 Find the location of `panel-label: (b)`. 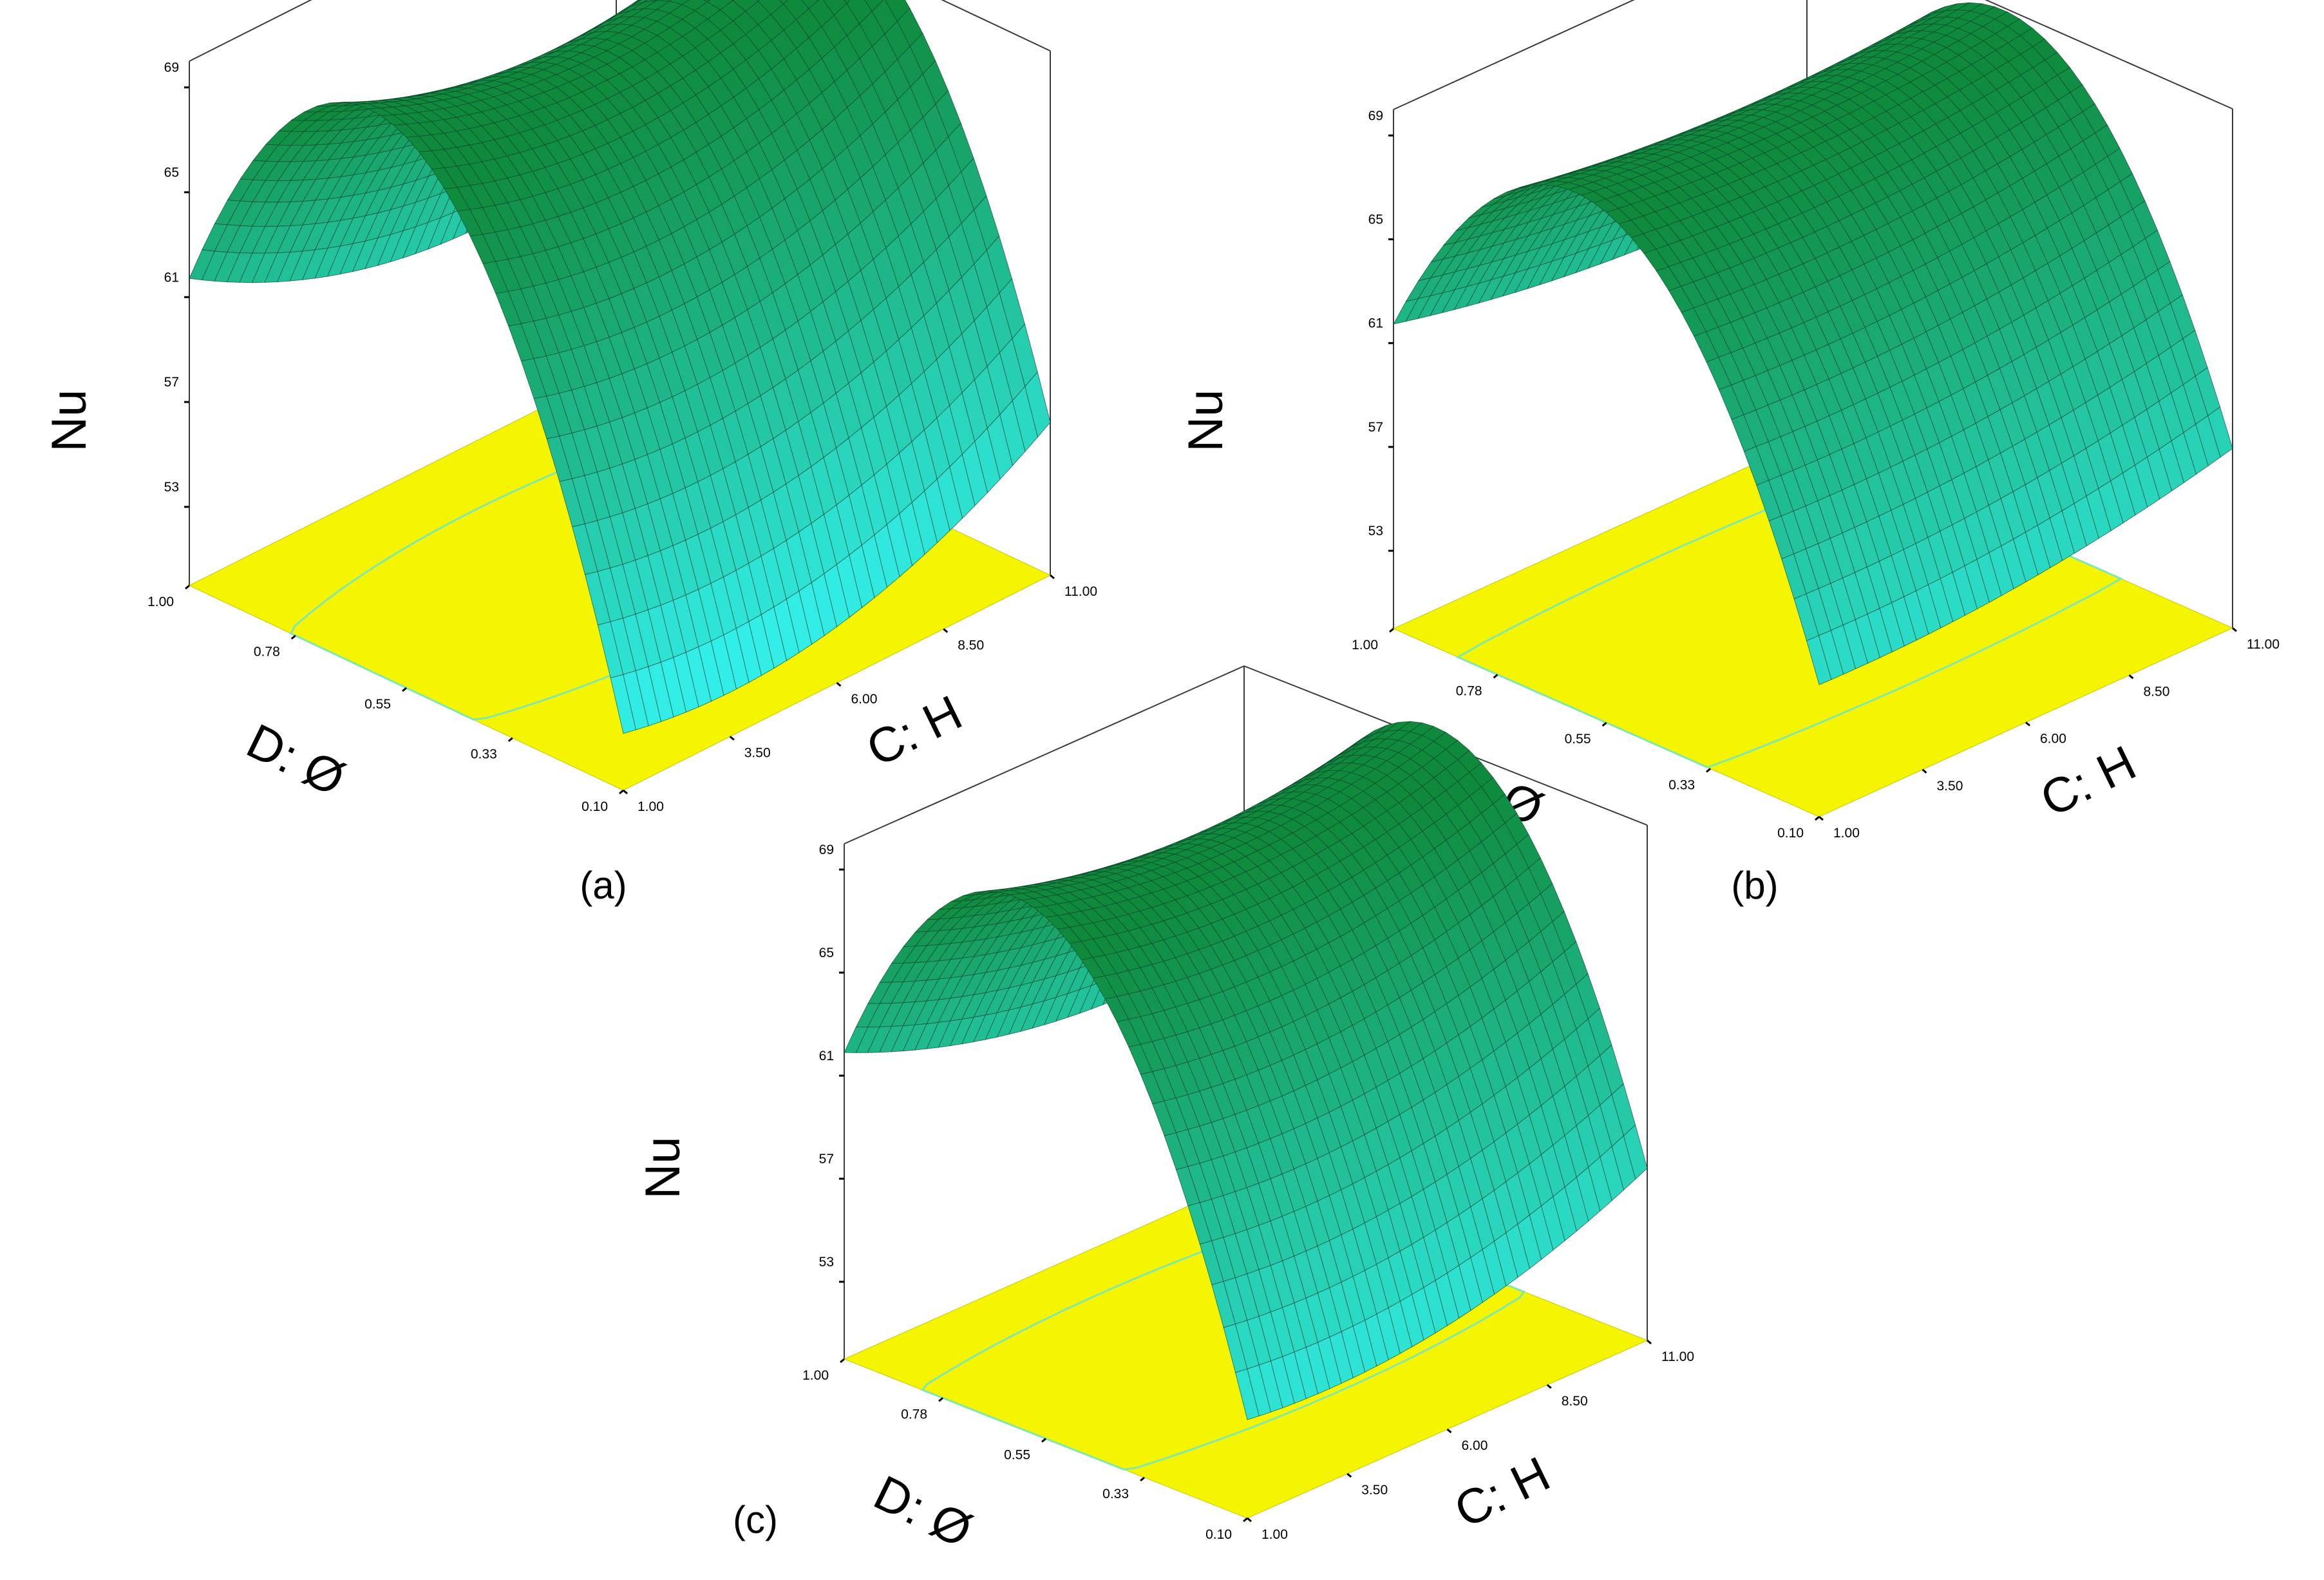

panel-label: (b) is located at coordinates (1754, 885).